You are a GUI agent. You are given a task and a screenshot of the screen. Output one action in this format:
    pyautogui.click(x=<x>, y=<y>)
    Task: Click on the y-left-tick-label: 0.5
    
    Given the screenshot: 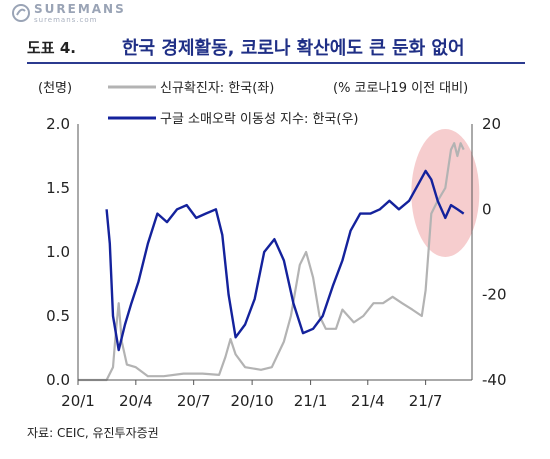 What is the action you would take?
    pyautogui.click(x=58, y=316)
    